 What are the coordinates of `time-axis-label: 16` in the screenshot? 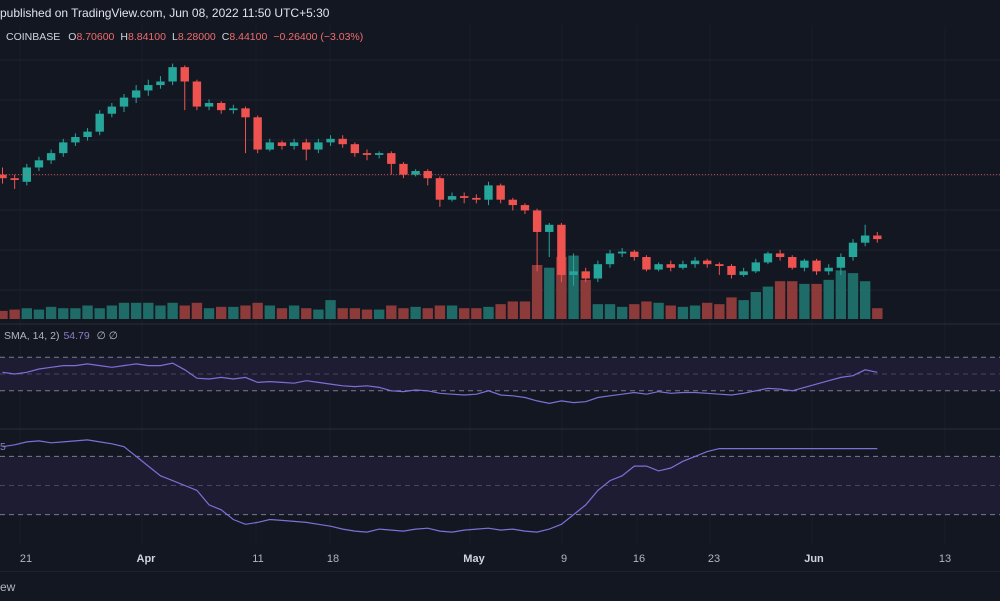 It's located at (639, 559).